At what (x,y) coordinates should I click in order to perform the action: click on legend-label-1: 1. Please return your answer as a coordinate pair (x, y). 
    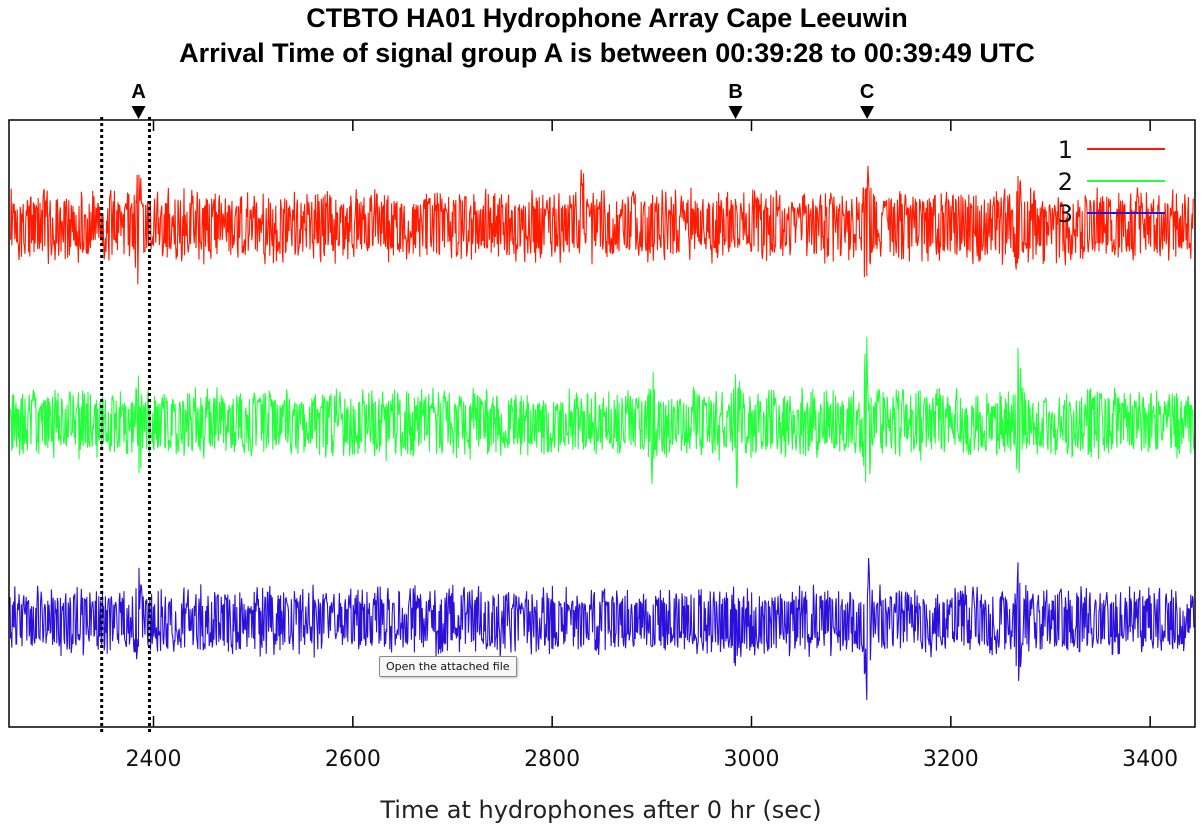
    Looking at the image, I should click on (1065, 150).